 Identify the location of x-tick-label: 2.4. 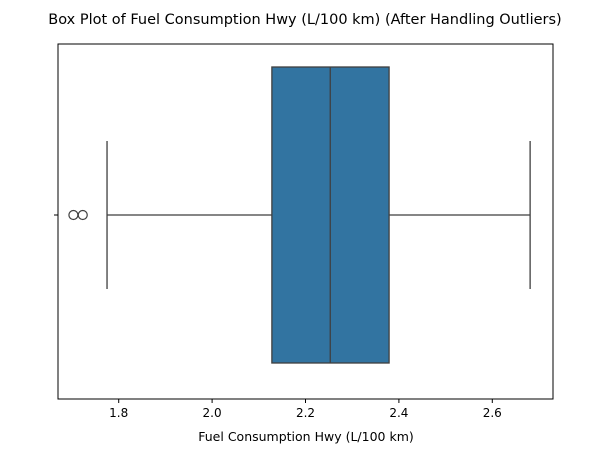
(398, 413).